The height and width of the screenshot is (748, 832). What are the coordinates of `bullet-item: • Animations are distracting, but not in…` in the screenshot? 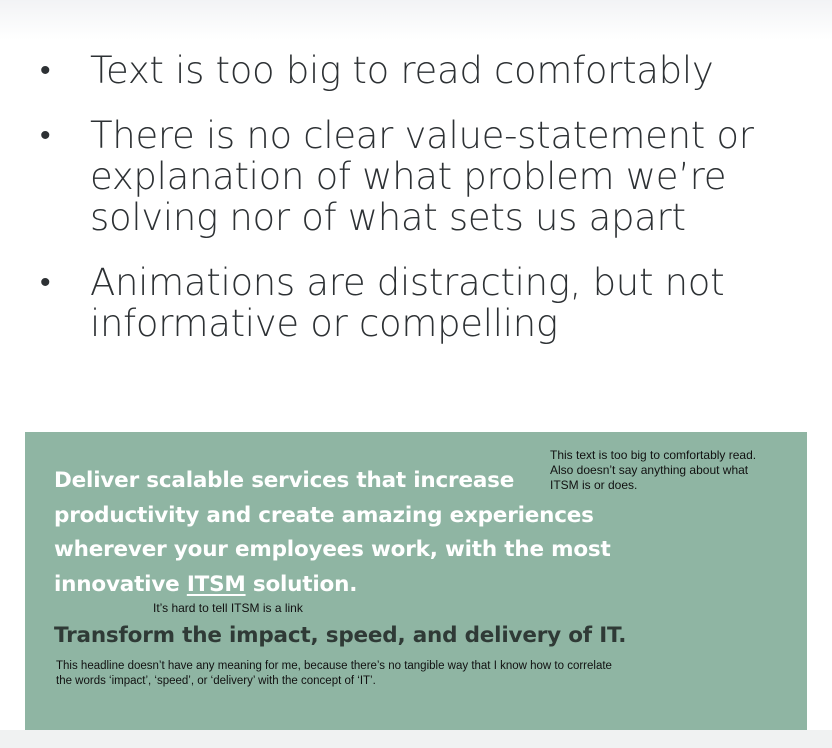 It's located at (430, 303).